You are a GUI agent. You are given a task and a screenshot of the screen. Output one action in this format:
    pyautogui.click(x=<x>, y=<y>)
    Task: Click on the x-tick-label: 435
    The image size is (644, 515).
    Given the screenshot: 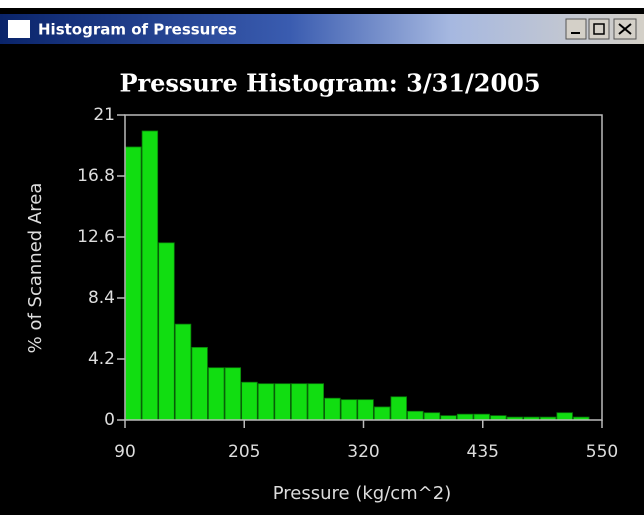 What is the action you would take?
    pyautogui.click(x=483, y=452)
    